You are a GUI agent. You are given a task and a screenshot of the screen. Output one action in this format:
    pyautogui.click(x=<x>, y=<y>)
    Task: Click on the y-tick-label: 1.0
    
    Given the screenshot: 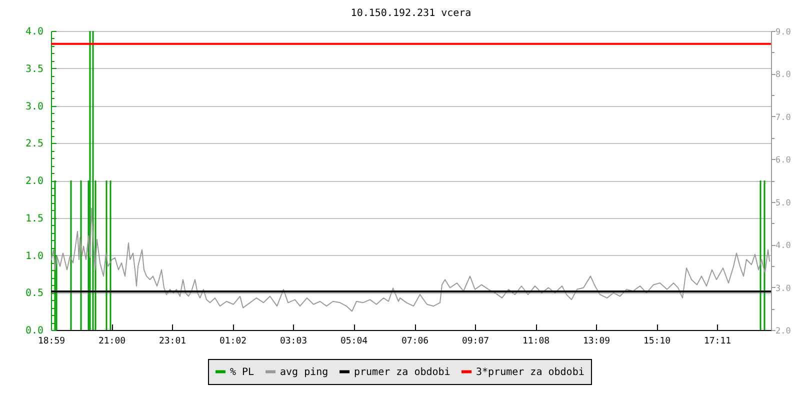 What is the action you would take?
    pyautogui.click(x=34, y=256)
    